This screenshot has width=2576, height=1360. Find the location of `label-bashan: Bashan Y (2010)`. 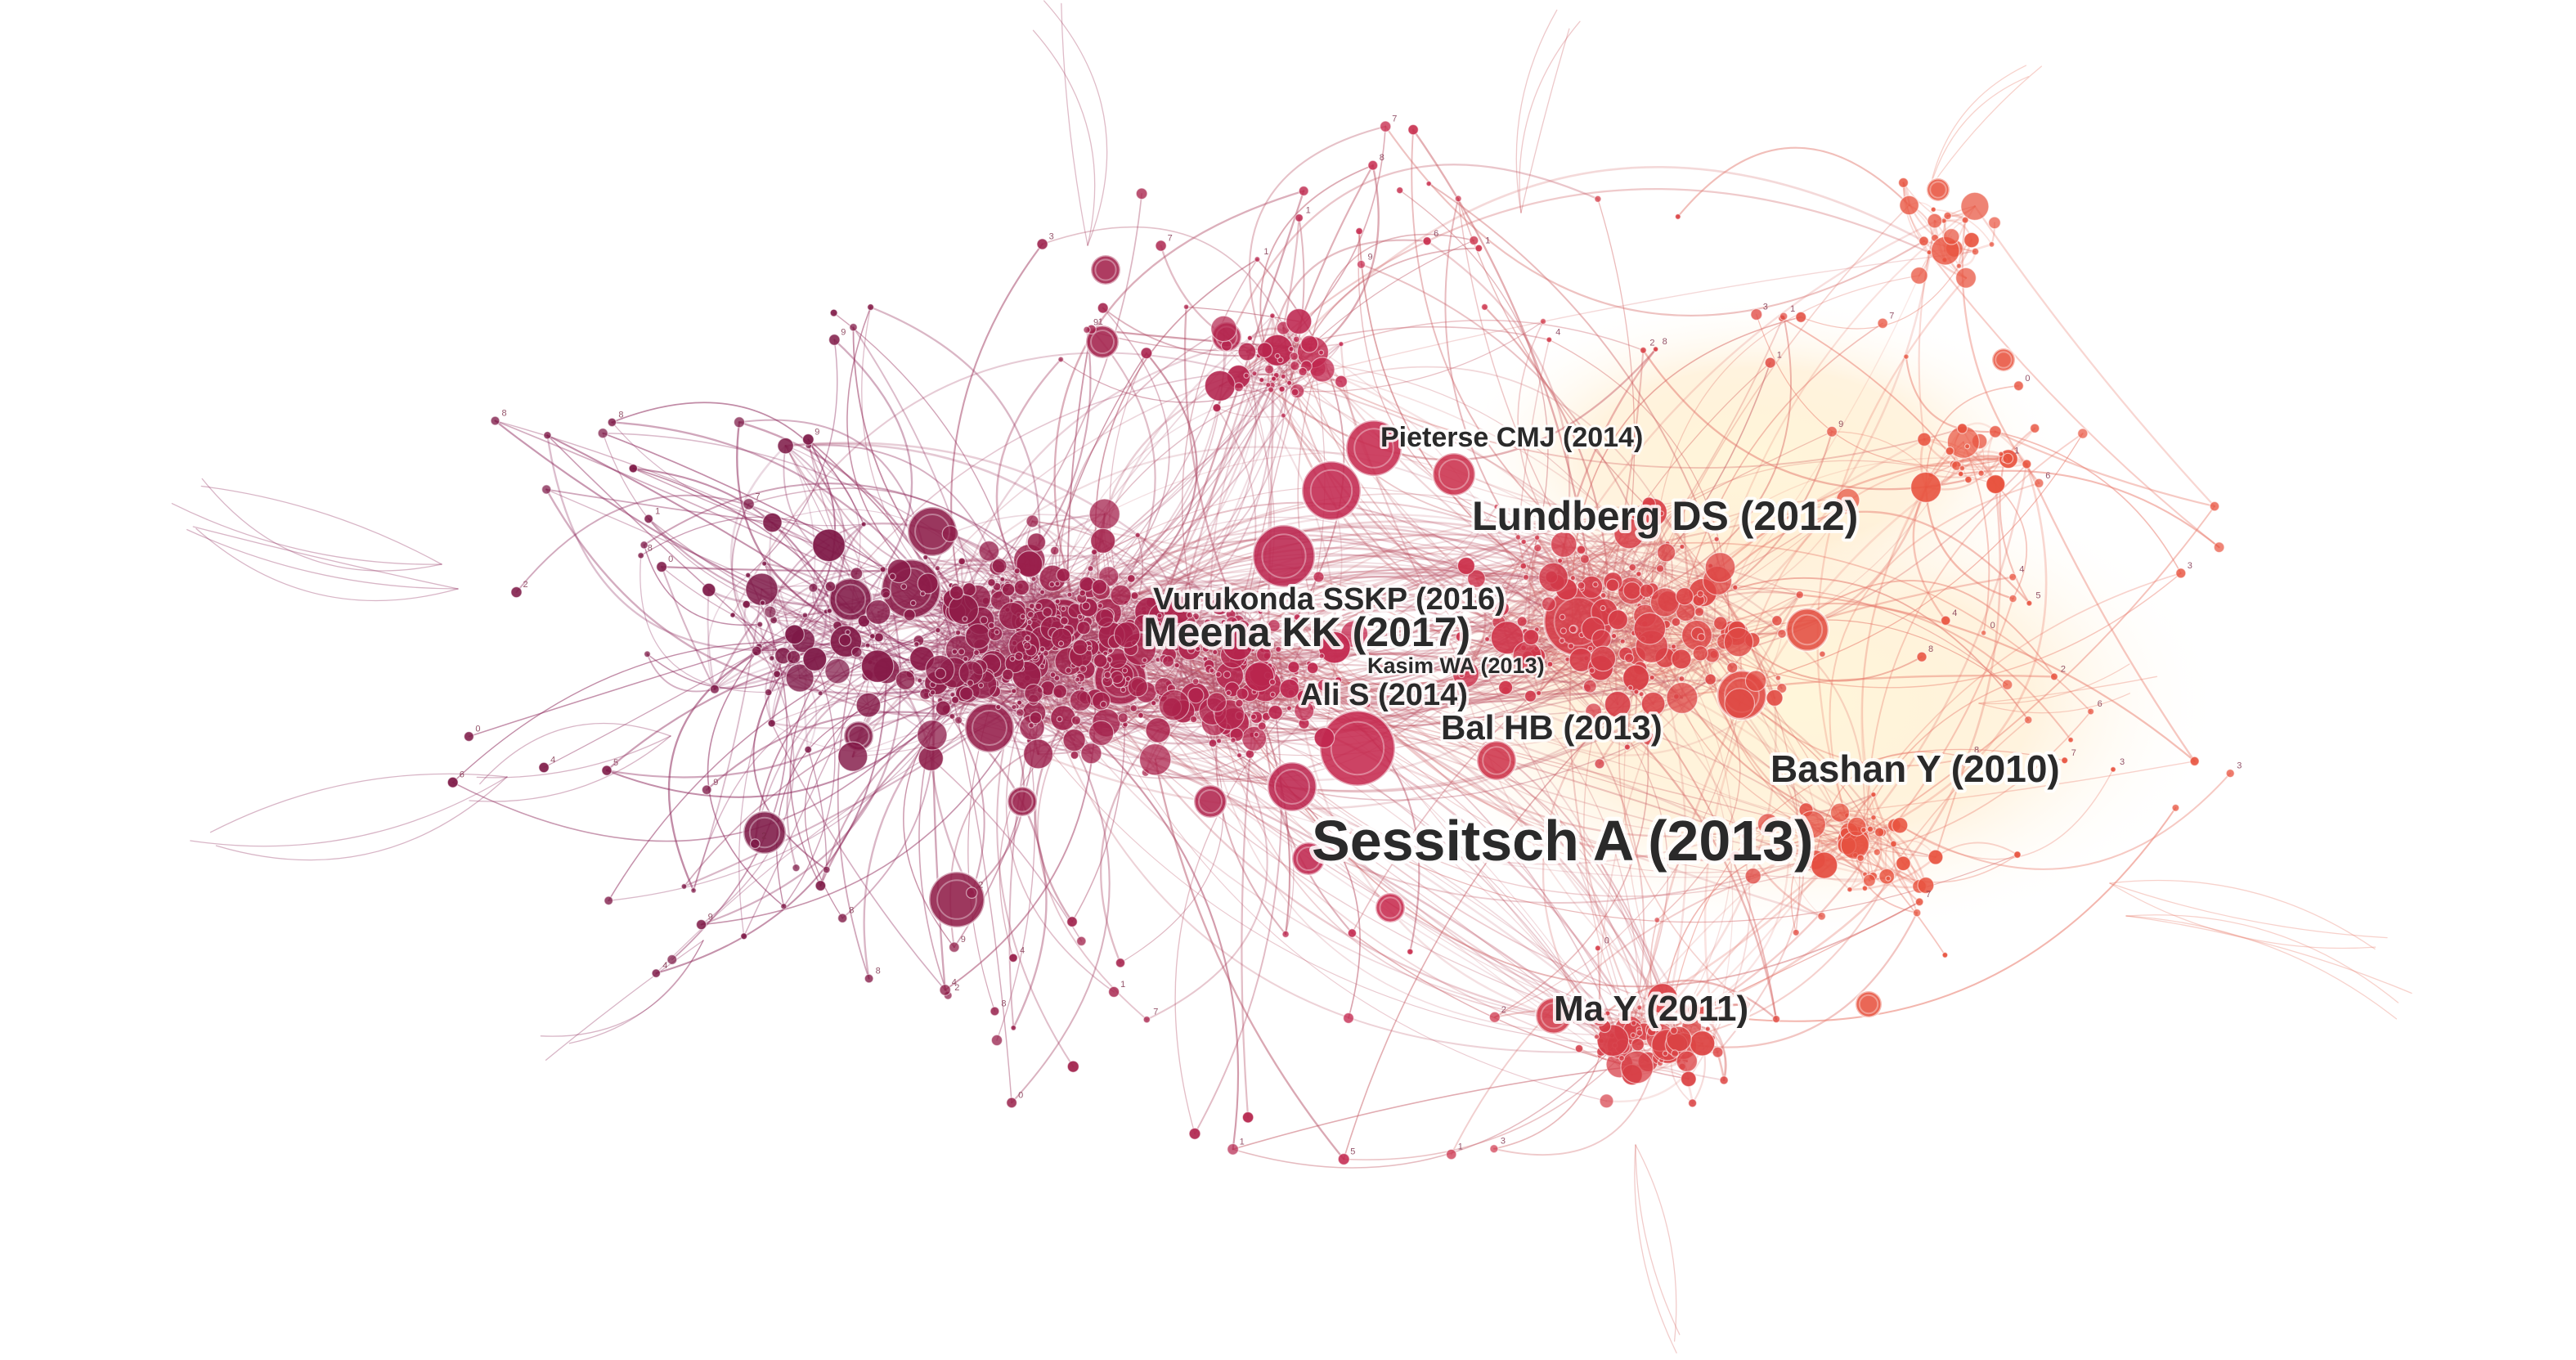

label-bashan: Bashan Y (2010) is located at coordinates (1915, 769).